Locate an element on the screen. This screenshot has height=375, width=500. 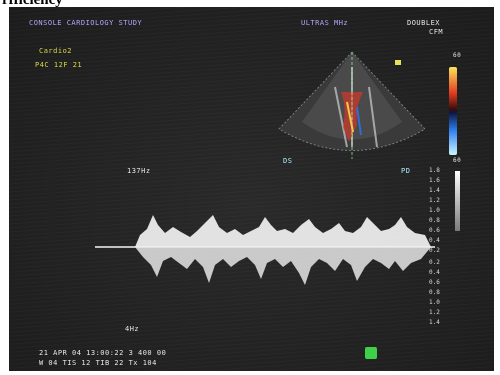
frame-info: P4C 12F 21 is located at coordinates (59, 65).